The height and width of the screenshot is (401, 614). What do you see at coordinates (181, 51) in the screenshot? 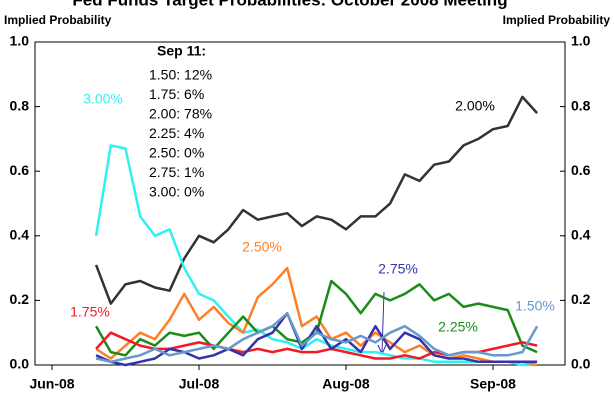
I see `annotation-heading: Sep 11:` at bounding box center [181, 51].